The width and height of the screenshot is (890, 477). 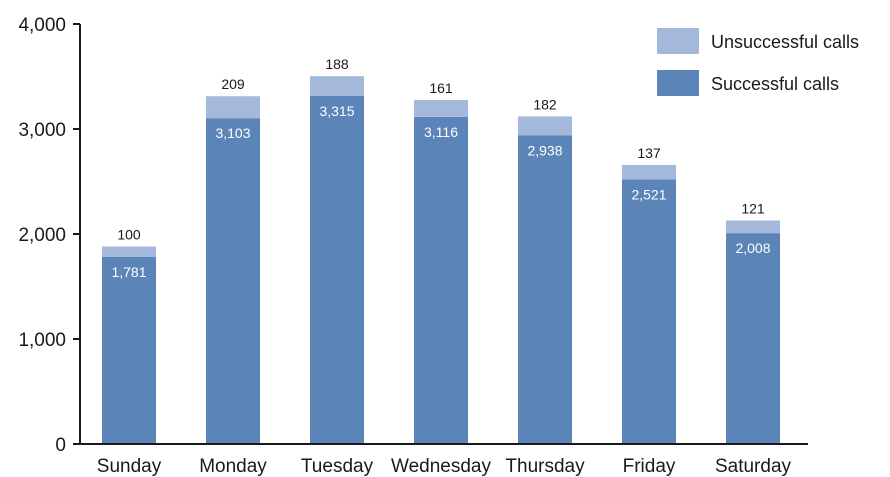 What do you see at coordinates (337, 270) in the screenshot?
I see `bar-successful-tuesday` at bounding box center [337, 270].